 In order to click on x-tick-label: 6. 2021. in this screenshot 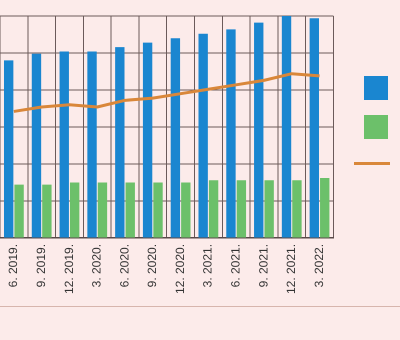, I will do `click(235, 266)`.